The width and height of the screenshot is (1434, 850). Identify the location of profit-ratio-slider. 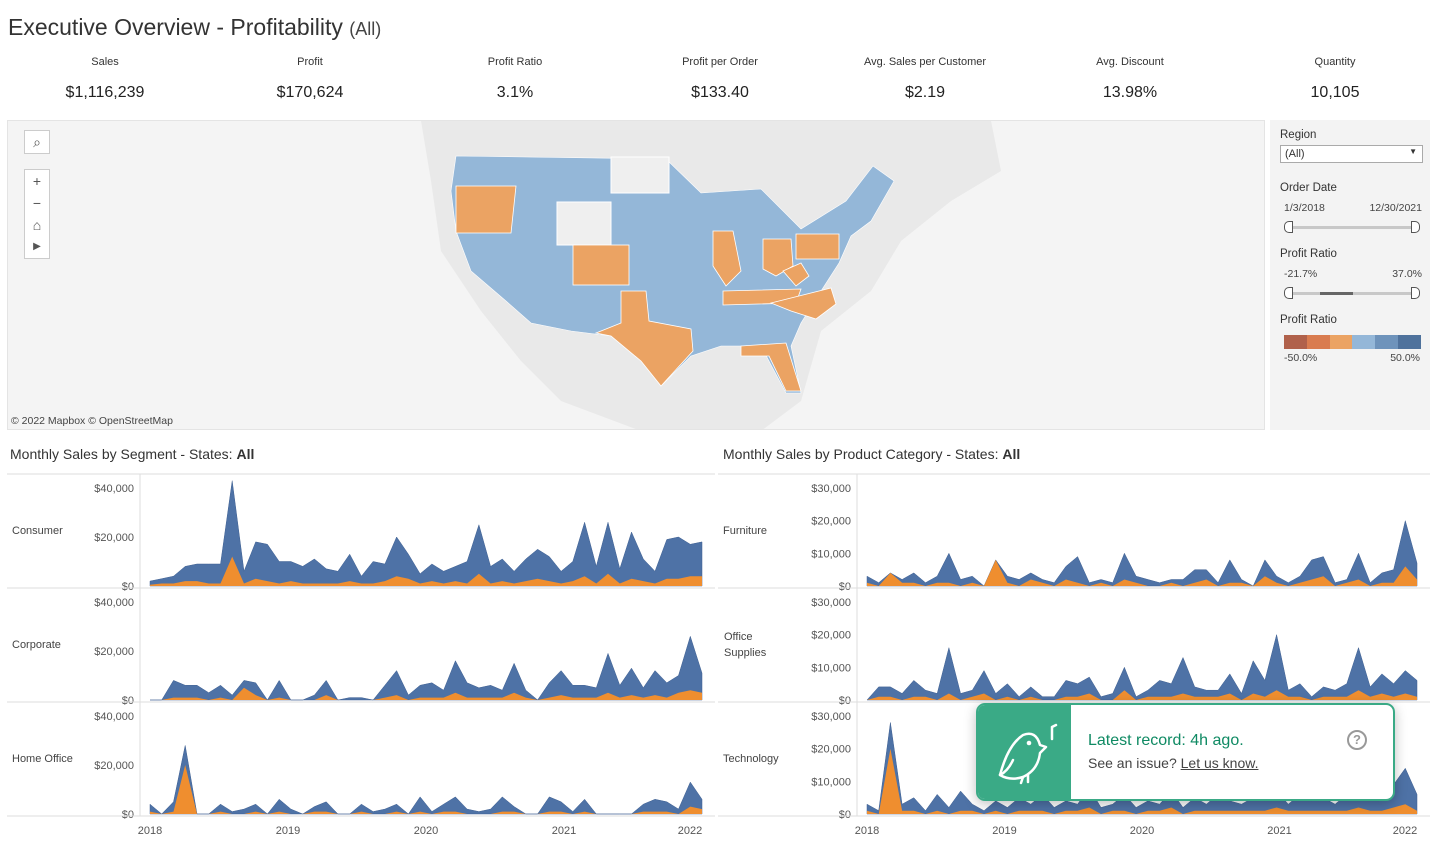
(1352, 293).